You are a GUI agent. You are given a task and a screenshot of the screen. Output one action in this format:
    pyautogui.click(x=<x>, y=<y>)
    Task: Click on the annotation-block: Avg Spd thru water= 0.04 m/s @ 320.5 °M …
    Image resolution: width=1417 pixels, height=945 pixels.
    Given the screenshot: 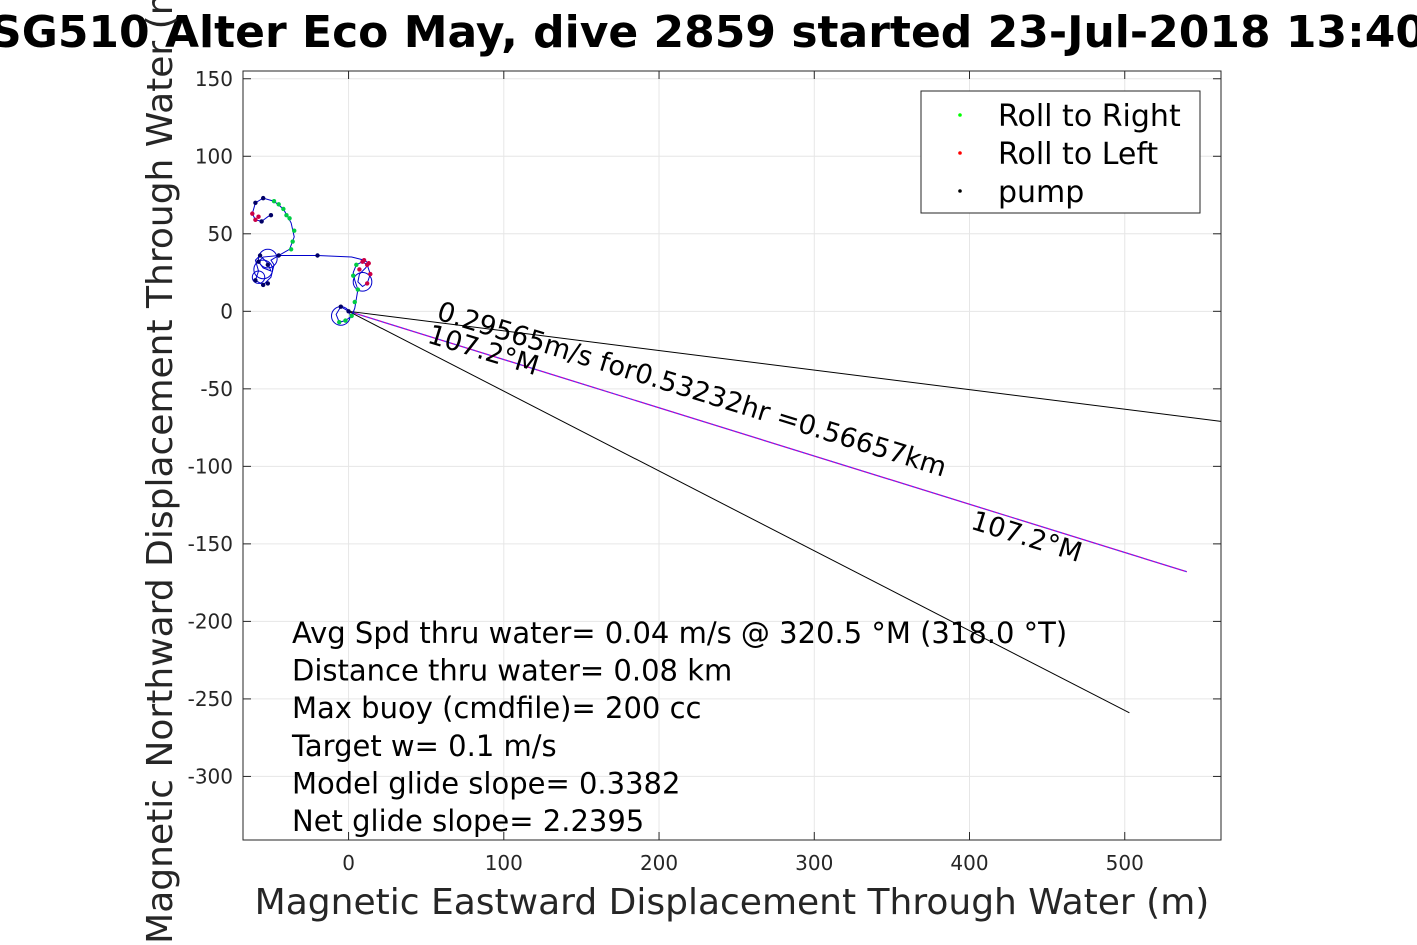 What is the action you would take?
    pyautogui.click(x=679, y=727)
    